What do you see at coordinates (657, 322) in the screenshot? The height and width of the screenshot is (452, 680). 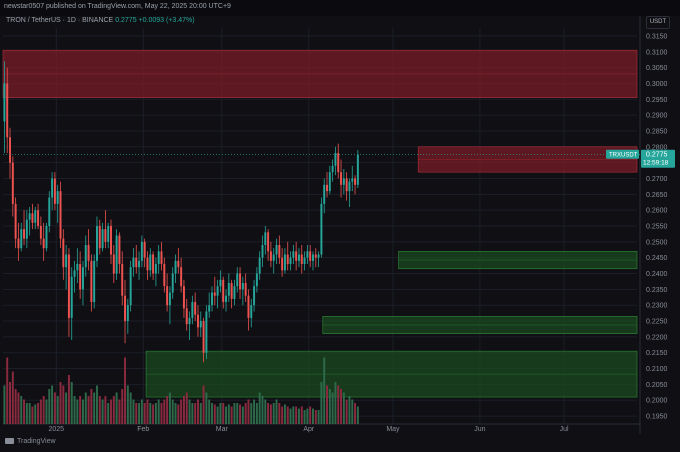 I see `y-tick-label: 0.2250` at bounding box center [657, 322].